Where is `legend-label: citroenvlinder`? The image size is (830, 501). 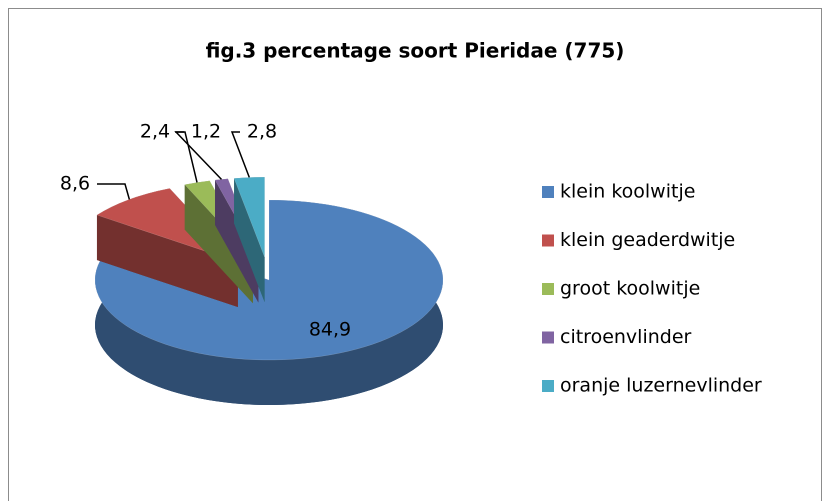 legend-label: citroenvlinder is located at coordinates (626, 337).